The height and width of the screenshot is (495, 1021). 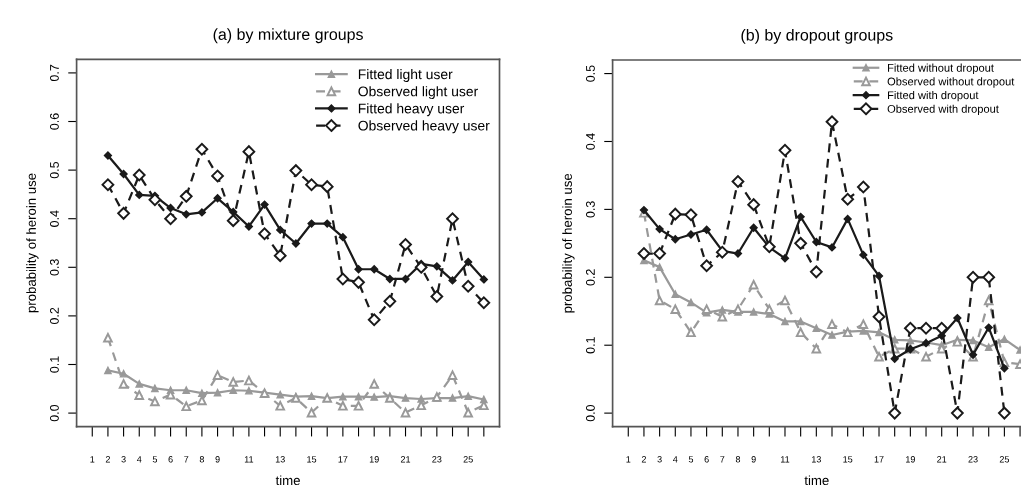 I want to click on legend-label: Fitted heavy user, so click(x=411, y=110).